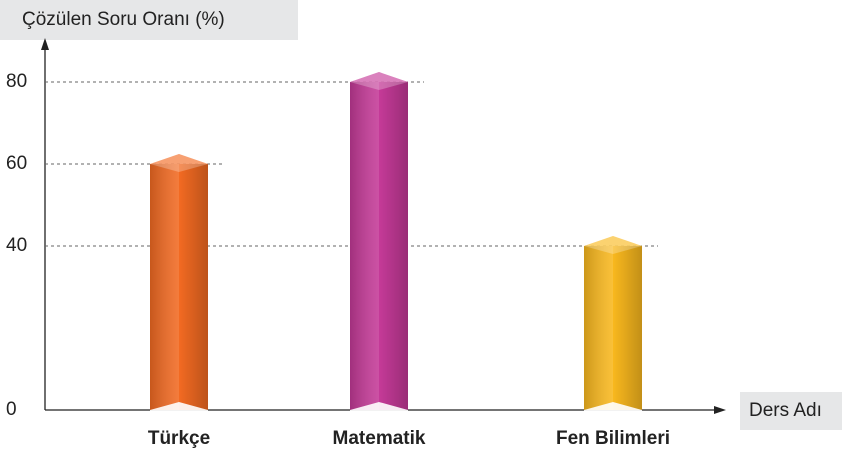  Describe the element at coordinates (16, 245) in the screenshot. I see `y-tick-label: 40` at that location.